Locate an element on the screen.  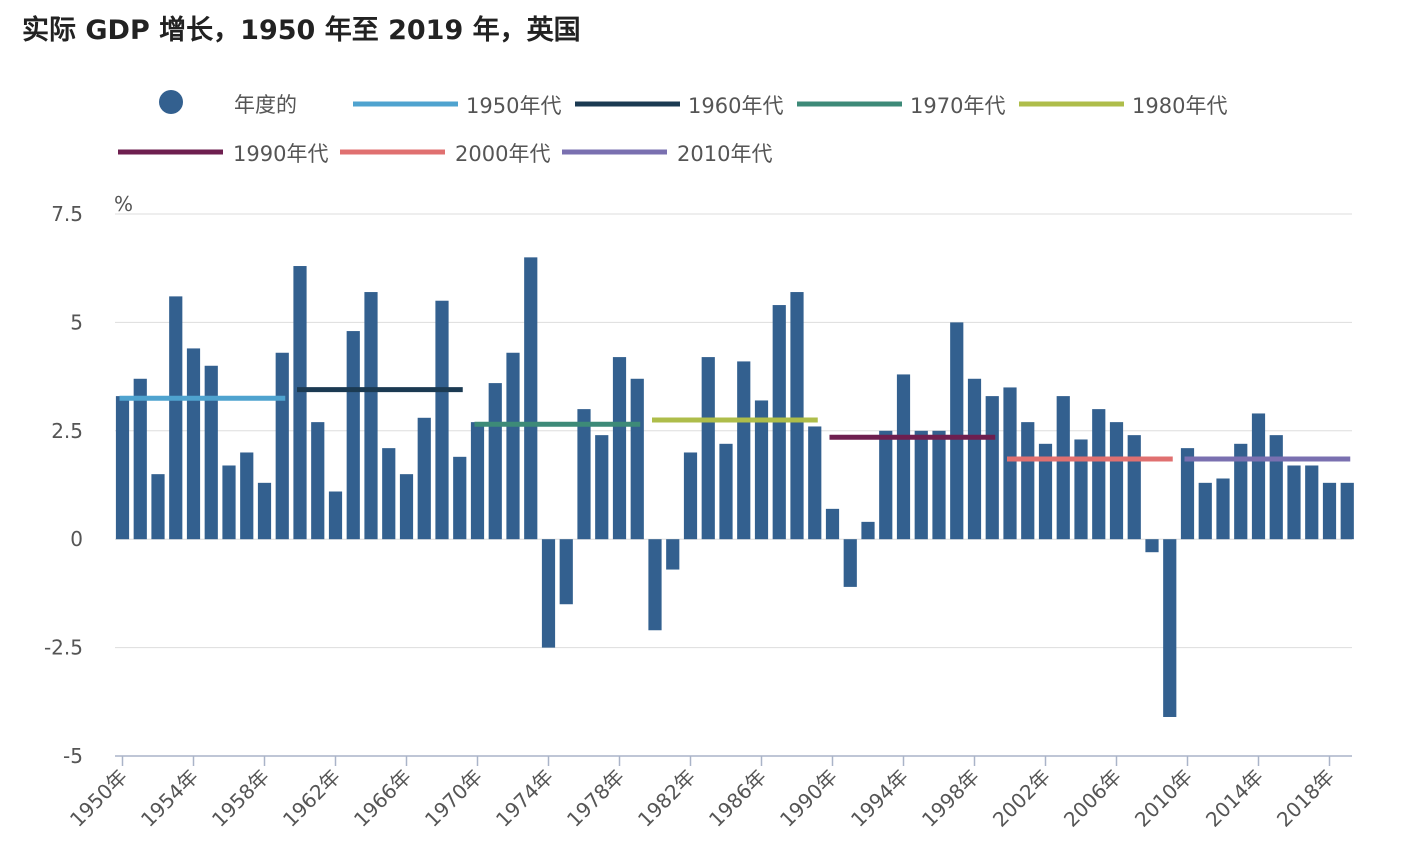
x-tick-label: 1998年 is located at coordinates (950, 798).